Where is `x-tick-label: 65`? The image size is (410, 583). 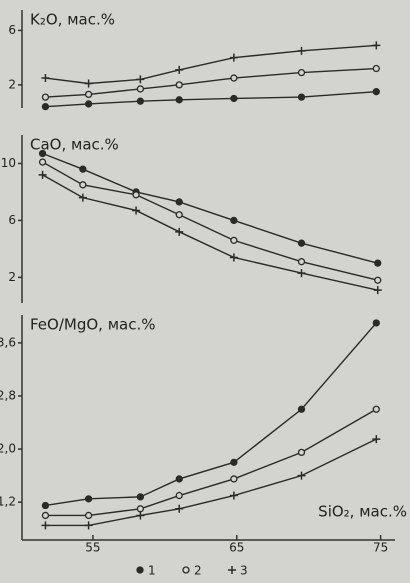
x-tick-label: 65 is located at coordinates (236, 548).